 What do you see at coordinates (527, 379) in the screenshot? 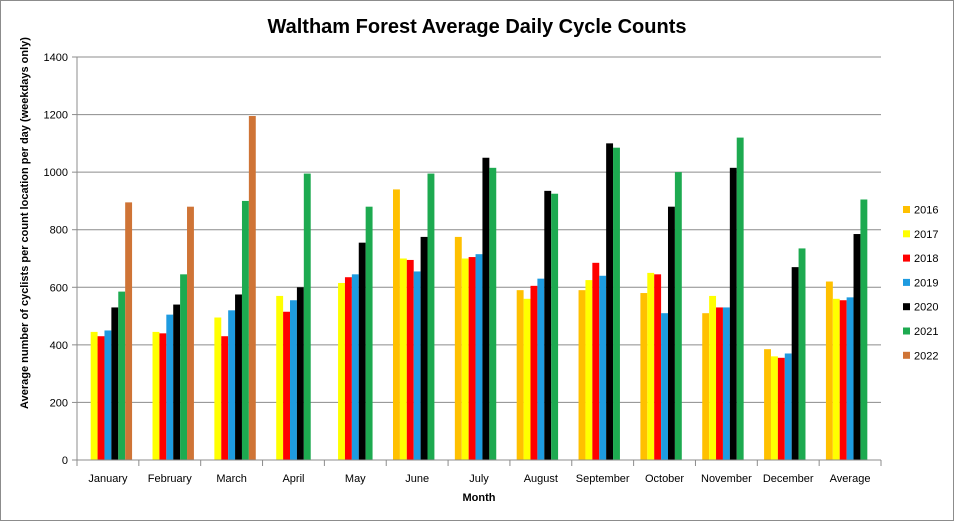
I see `bar-2017-august` at bounding box center [527, 379].